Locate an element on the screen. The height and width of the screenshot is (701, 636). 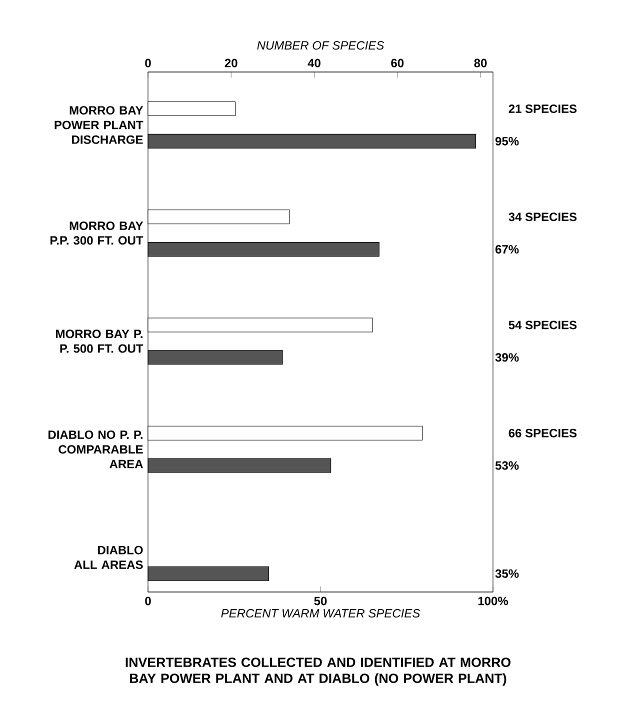
data-label: 34 SPECIES is located at coordinates (542, 217).